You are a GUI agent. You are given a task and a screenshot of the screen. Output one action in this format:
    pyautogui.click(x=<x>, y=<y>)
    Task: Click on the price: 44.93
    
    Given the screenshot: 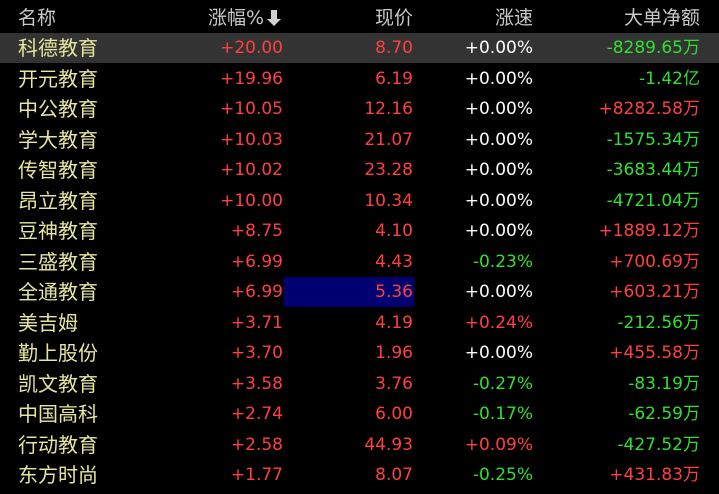 What is the action you would take?
    pyautogui.click(x=388, y=444)
    